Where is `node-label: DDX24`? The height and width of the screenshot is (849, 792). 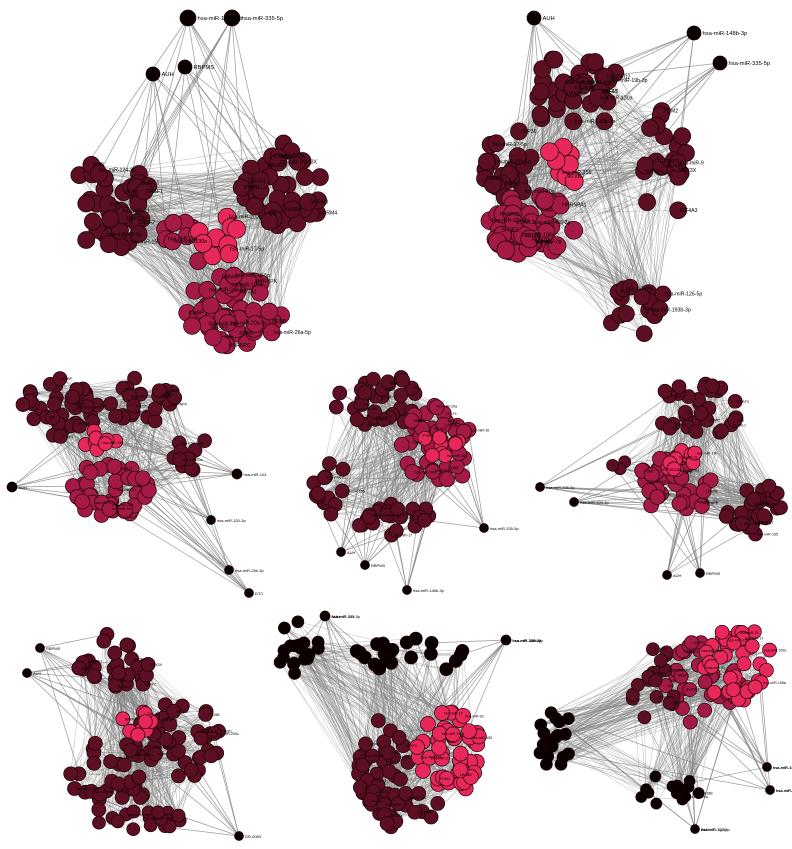
node-label: DDX24 is located at coordinates (257, 182).